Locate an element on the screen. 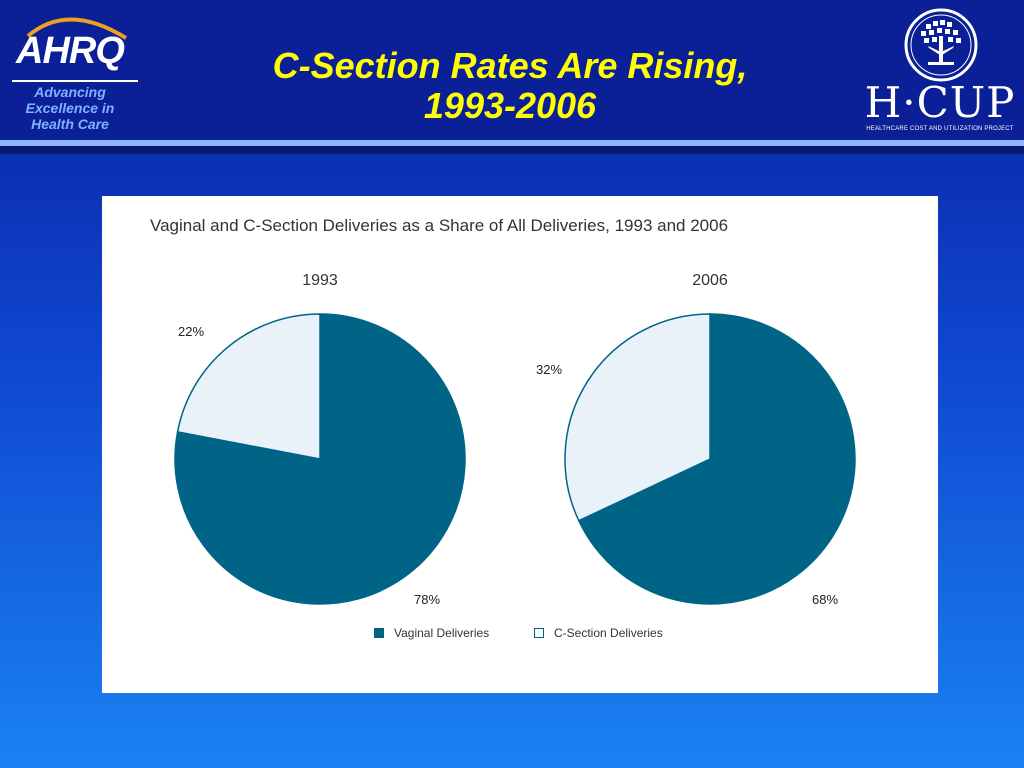 Image resolution: width=1024 pixels, height=768 pixels. hcup-subtitle: HEALTHCARE COST AND UTILIZATION PROJECT is located at coordinates (940, 129).